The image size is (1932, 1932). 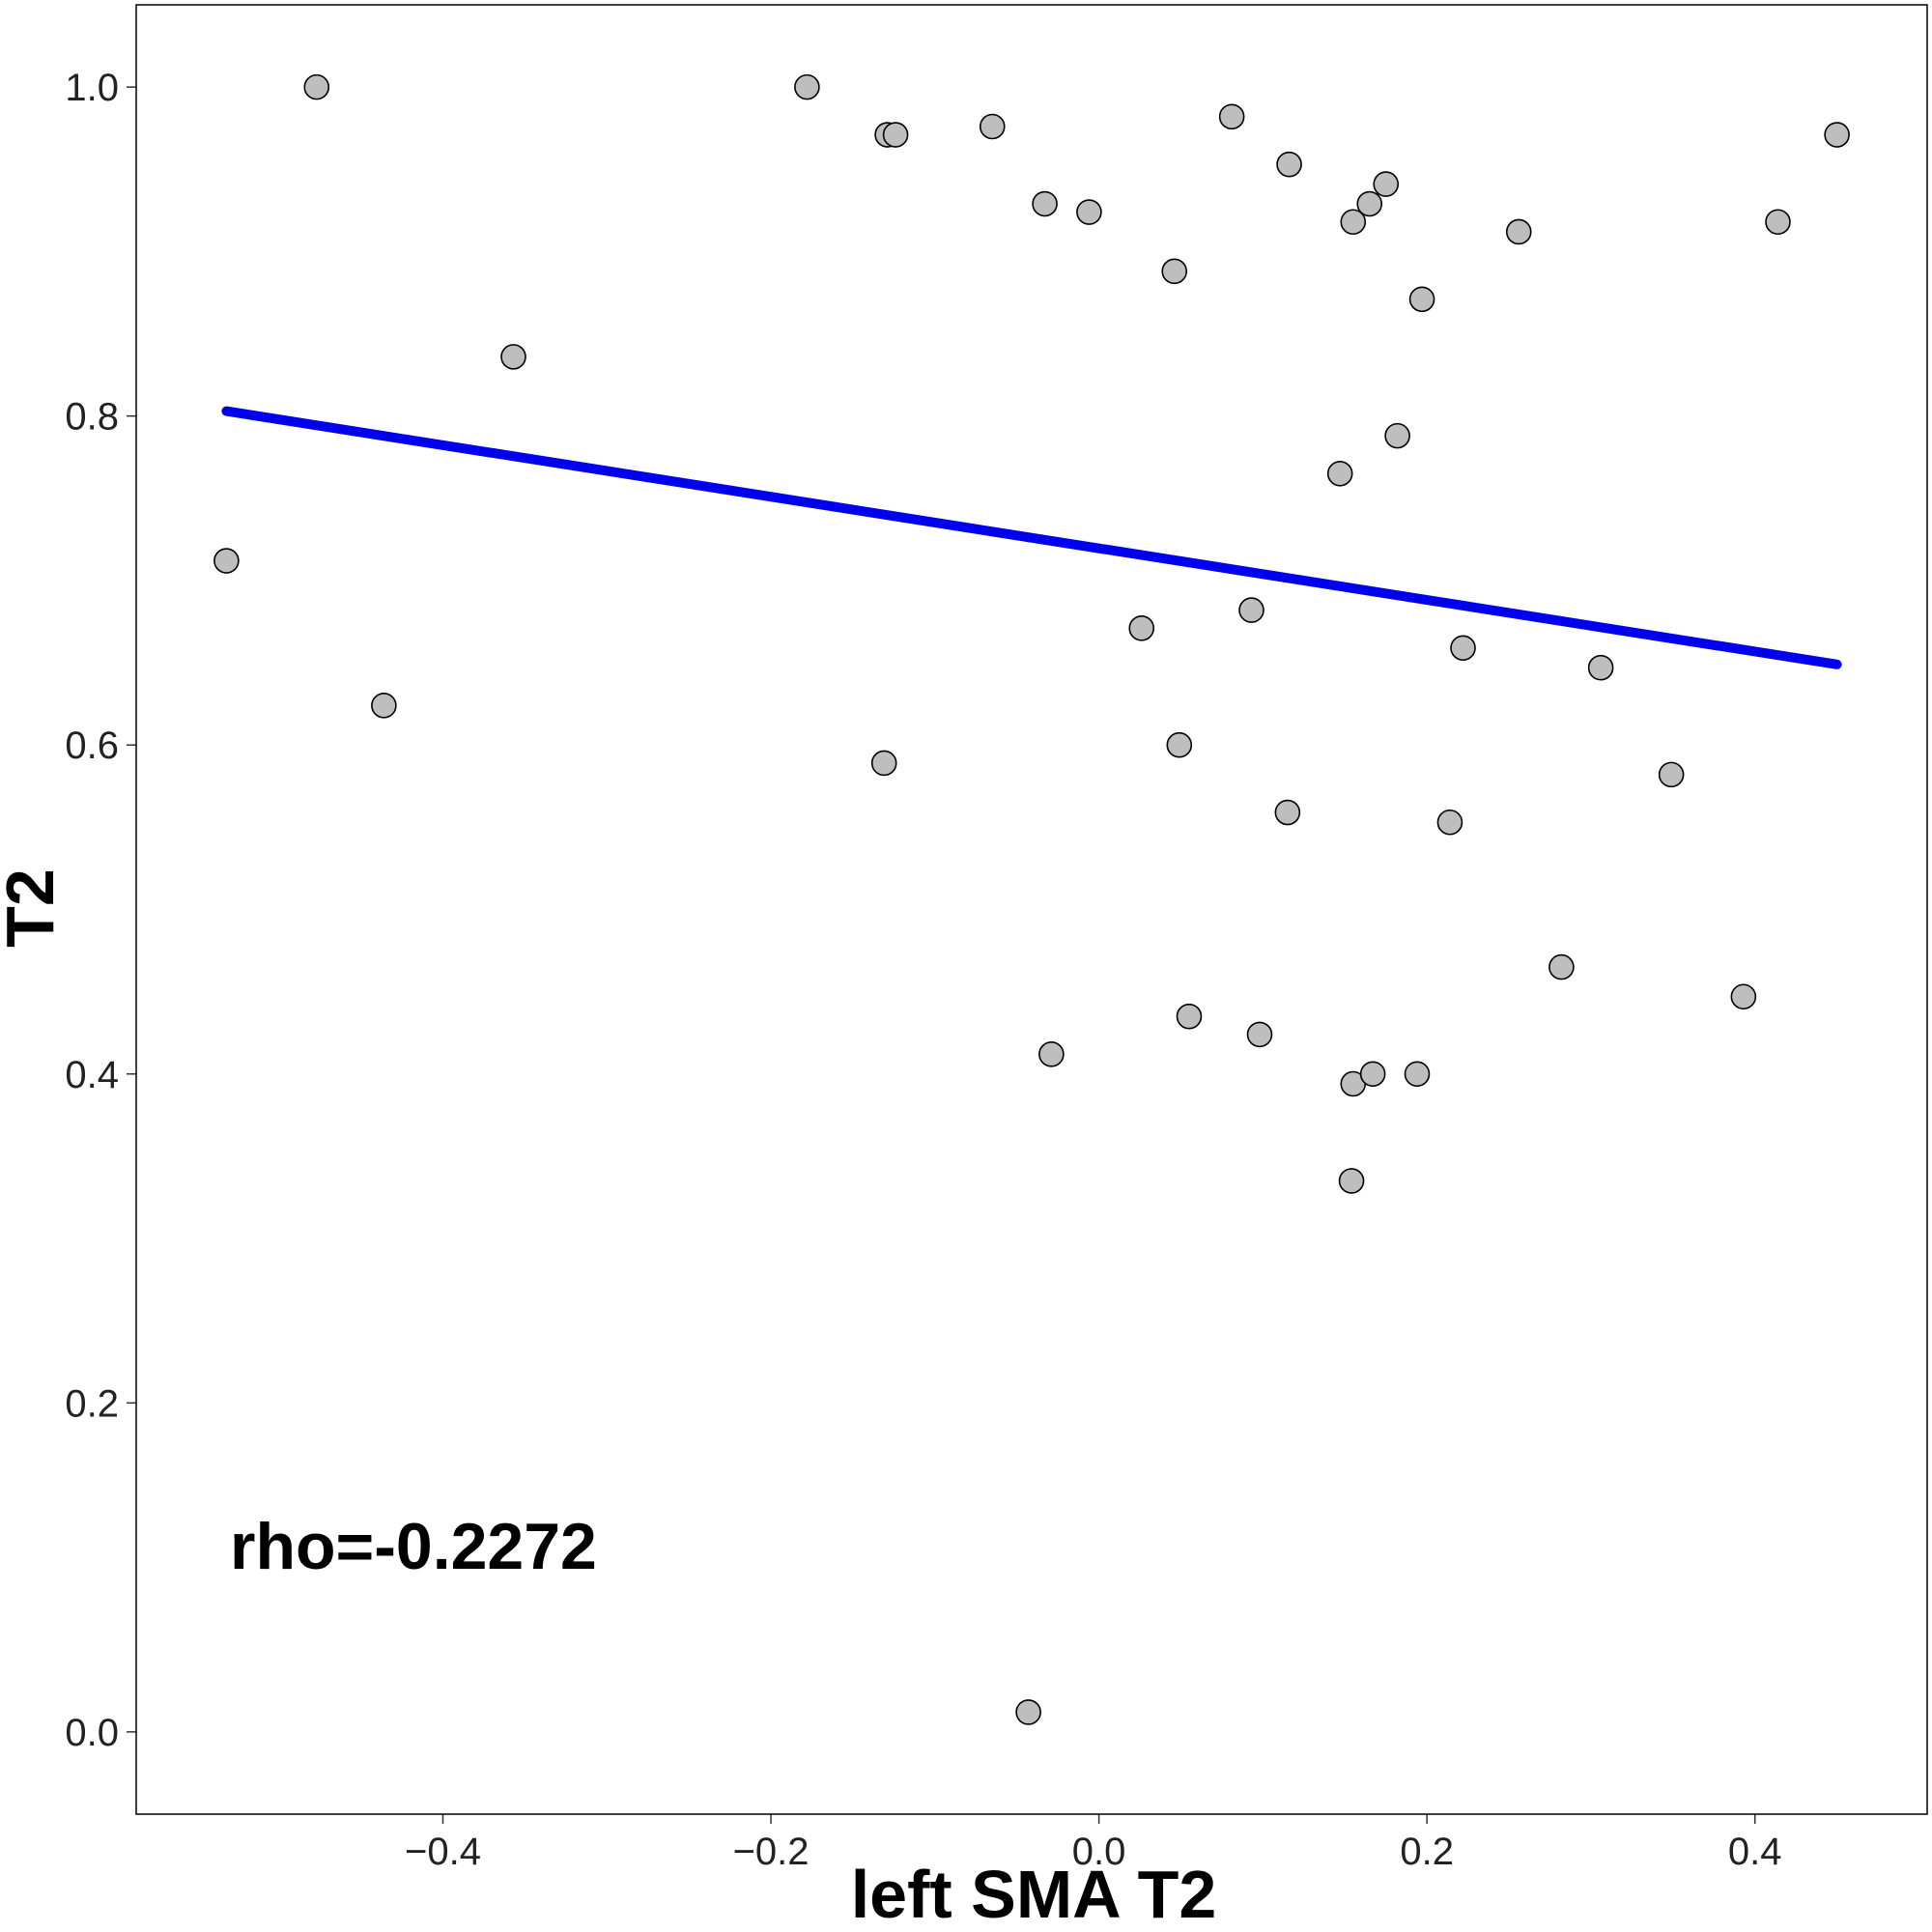 I want to click on y-axis-title: T2, so click(x=34, y=908).